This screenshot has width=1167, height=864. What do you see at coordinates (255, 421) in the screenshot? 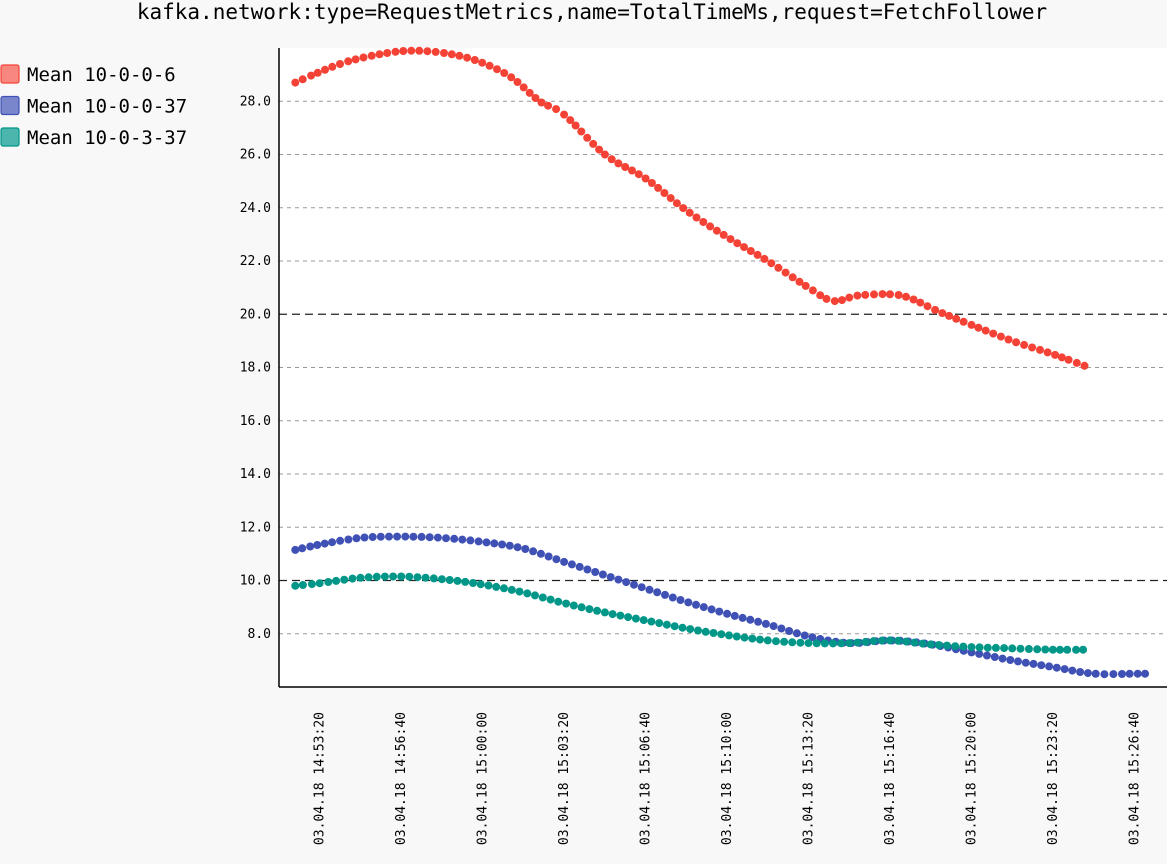
I see `y-tick-label: 16.0` at bounding box center [255, 421].